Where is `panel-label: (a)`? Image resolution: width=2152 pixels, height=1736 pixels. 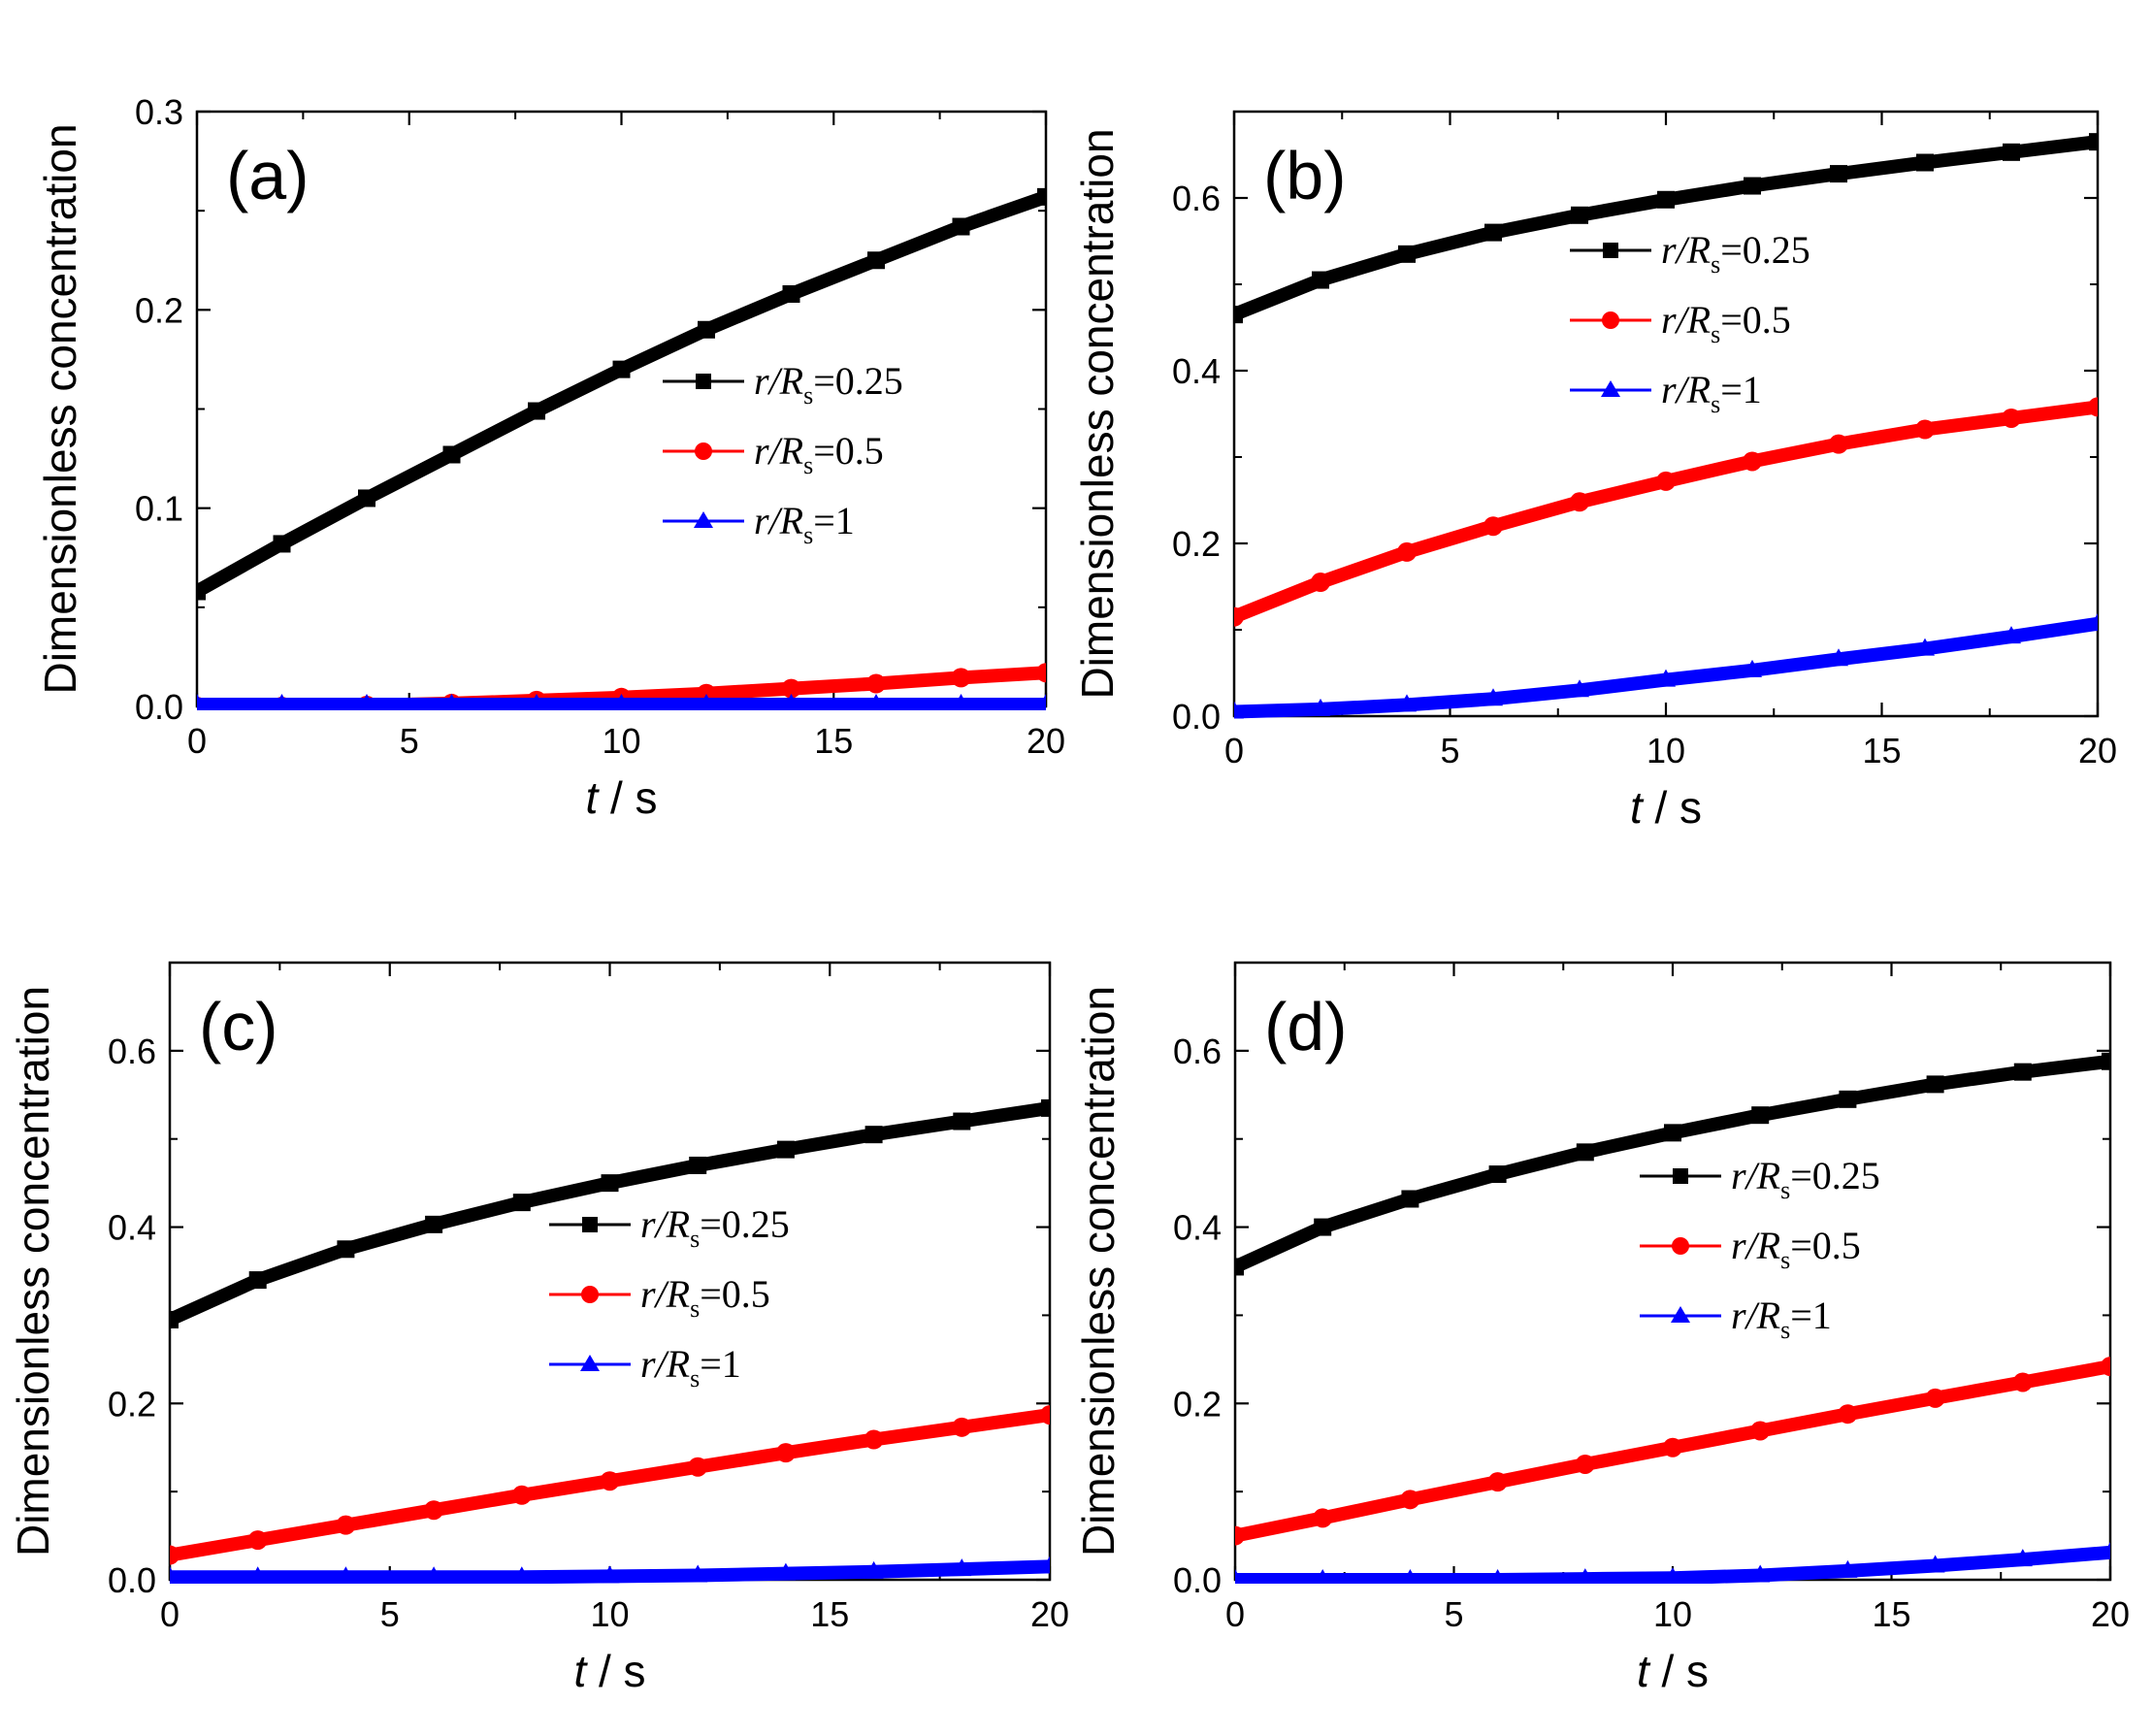 panel-label: (a) is located at coordinates (268, 175).